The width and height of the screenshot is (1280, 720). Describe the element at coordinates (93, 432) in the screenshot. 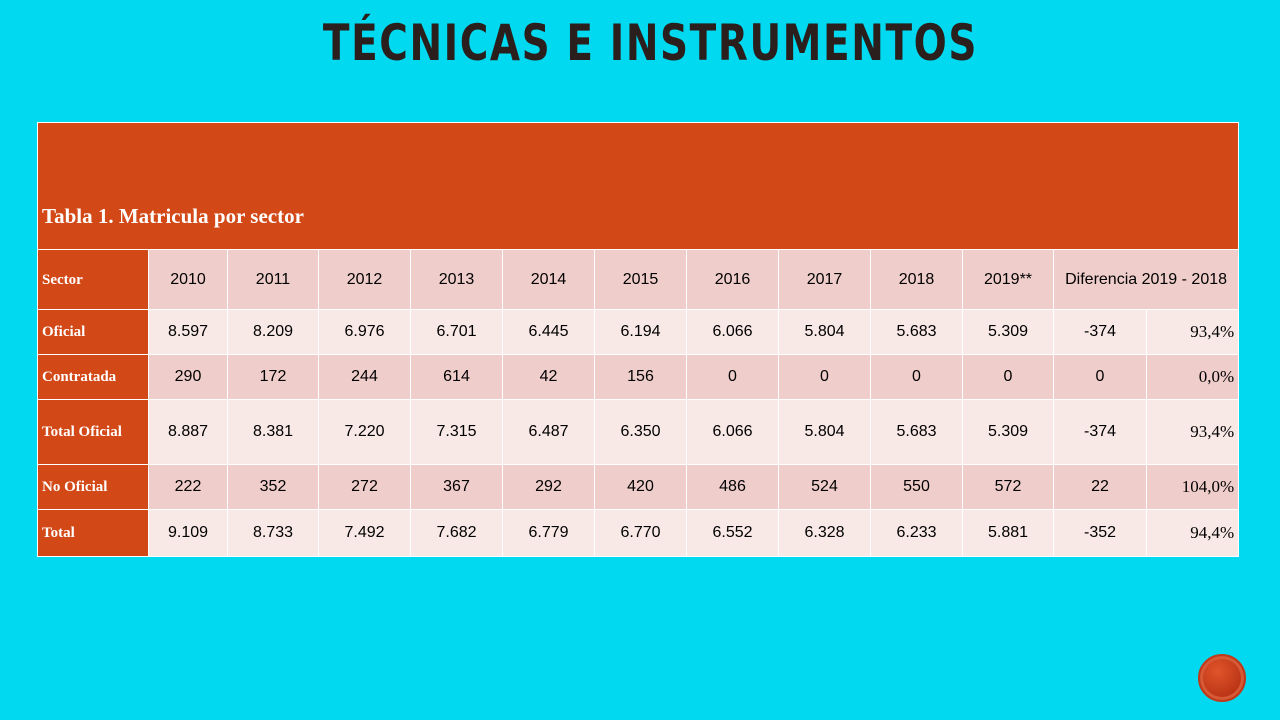

I see `row-label: Total Oficial` at that location.